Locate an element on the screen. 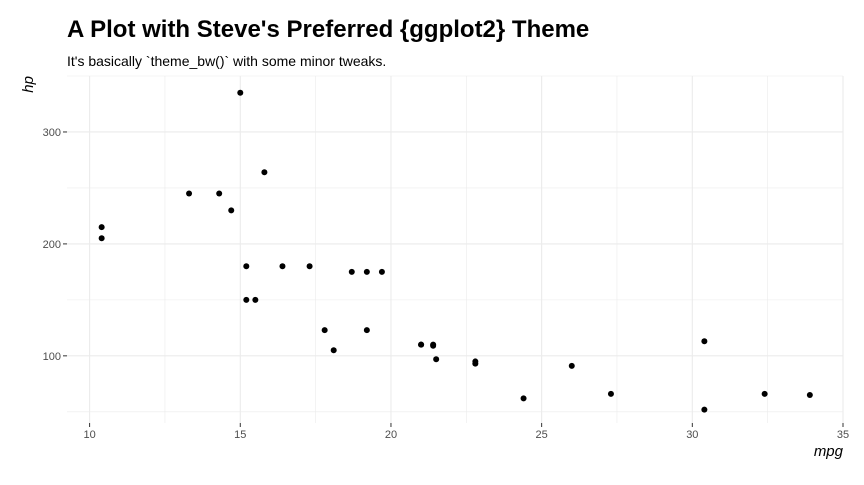 The image size is (864, 485). x-tick-label: 35 is located at coordinates (843, 435).